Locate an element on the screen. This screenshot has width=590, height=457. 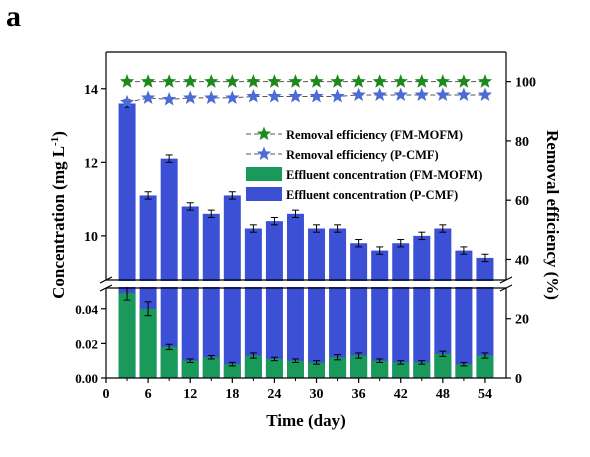
line-pcmf is located at coordinates (305, 98).